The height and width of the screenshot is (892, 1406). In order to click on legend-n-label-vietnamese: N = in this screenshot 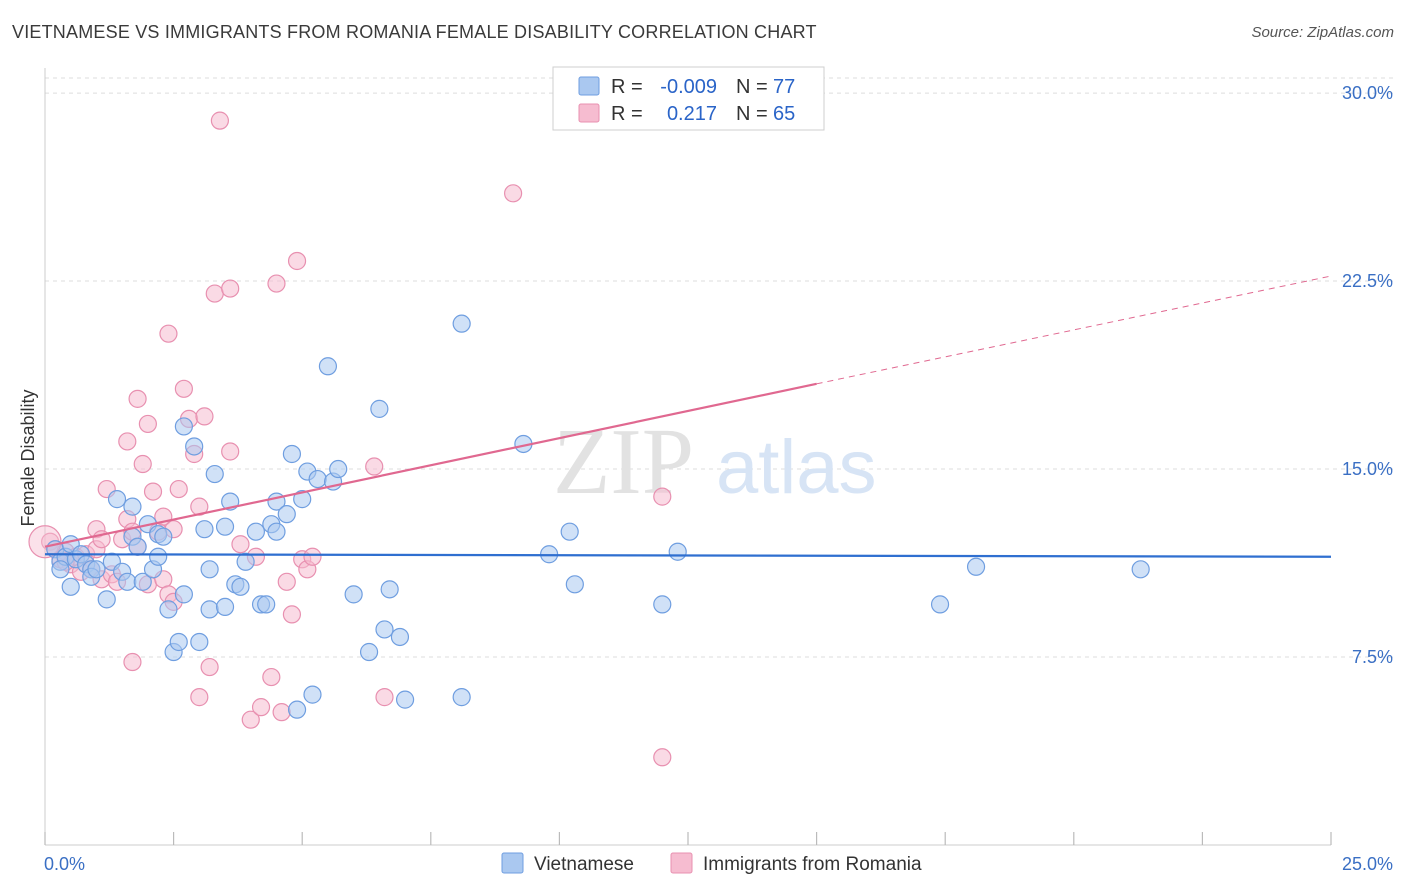, I will do `click(752, 87)`.